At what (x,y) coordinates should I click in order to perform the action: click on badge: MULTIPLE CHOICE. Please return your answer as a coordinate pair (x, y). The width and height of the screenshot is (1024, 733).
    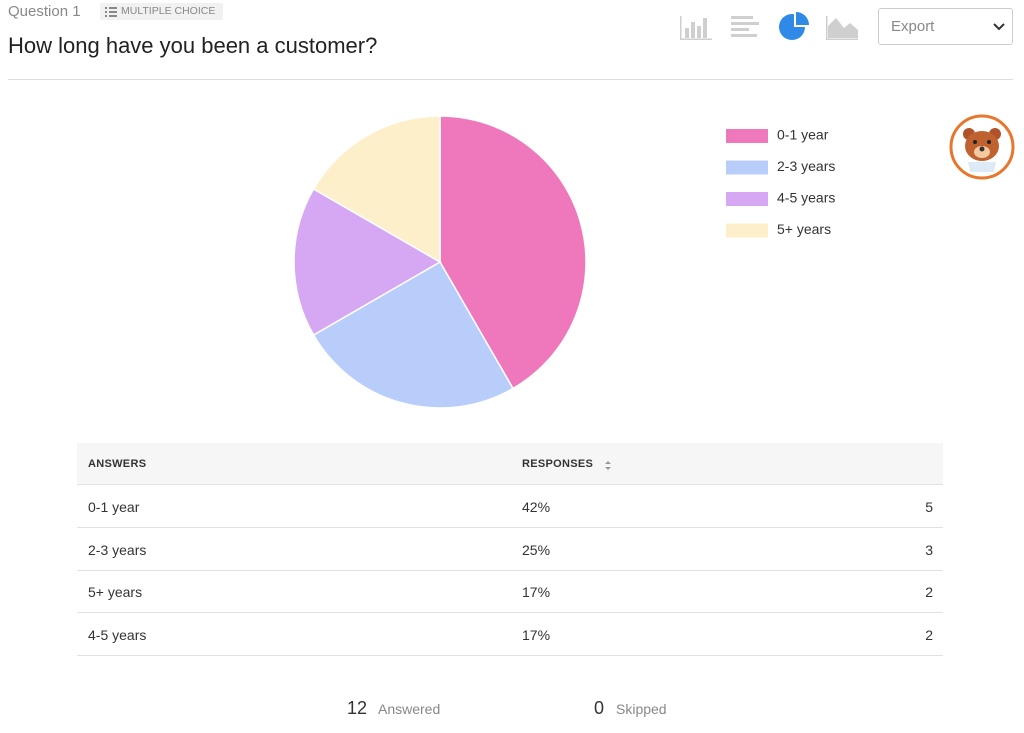
    Looking at the image, I should click on (161, 11).